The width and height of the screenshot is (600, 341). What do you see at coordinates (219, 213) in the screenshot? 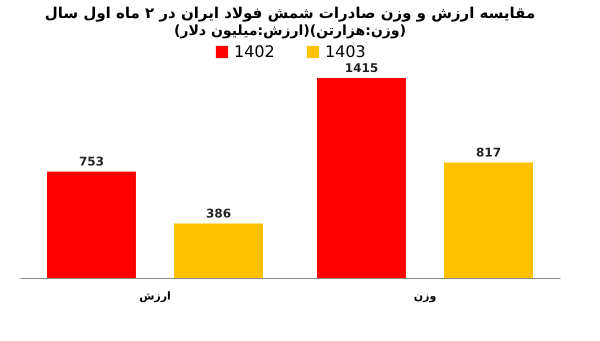
I see `data-label: 386` at bounding box center [219, 213].